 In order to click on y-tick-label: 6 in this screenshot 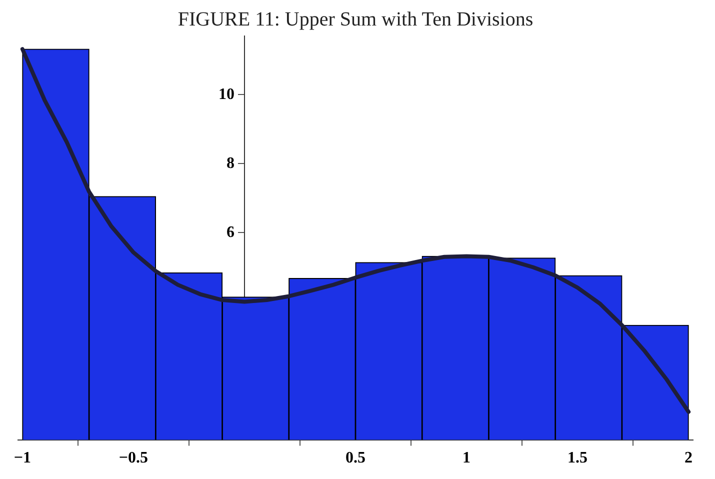, I will do `click(230, 232)`.